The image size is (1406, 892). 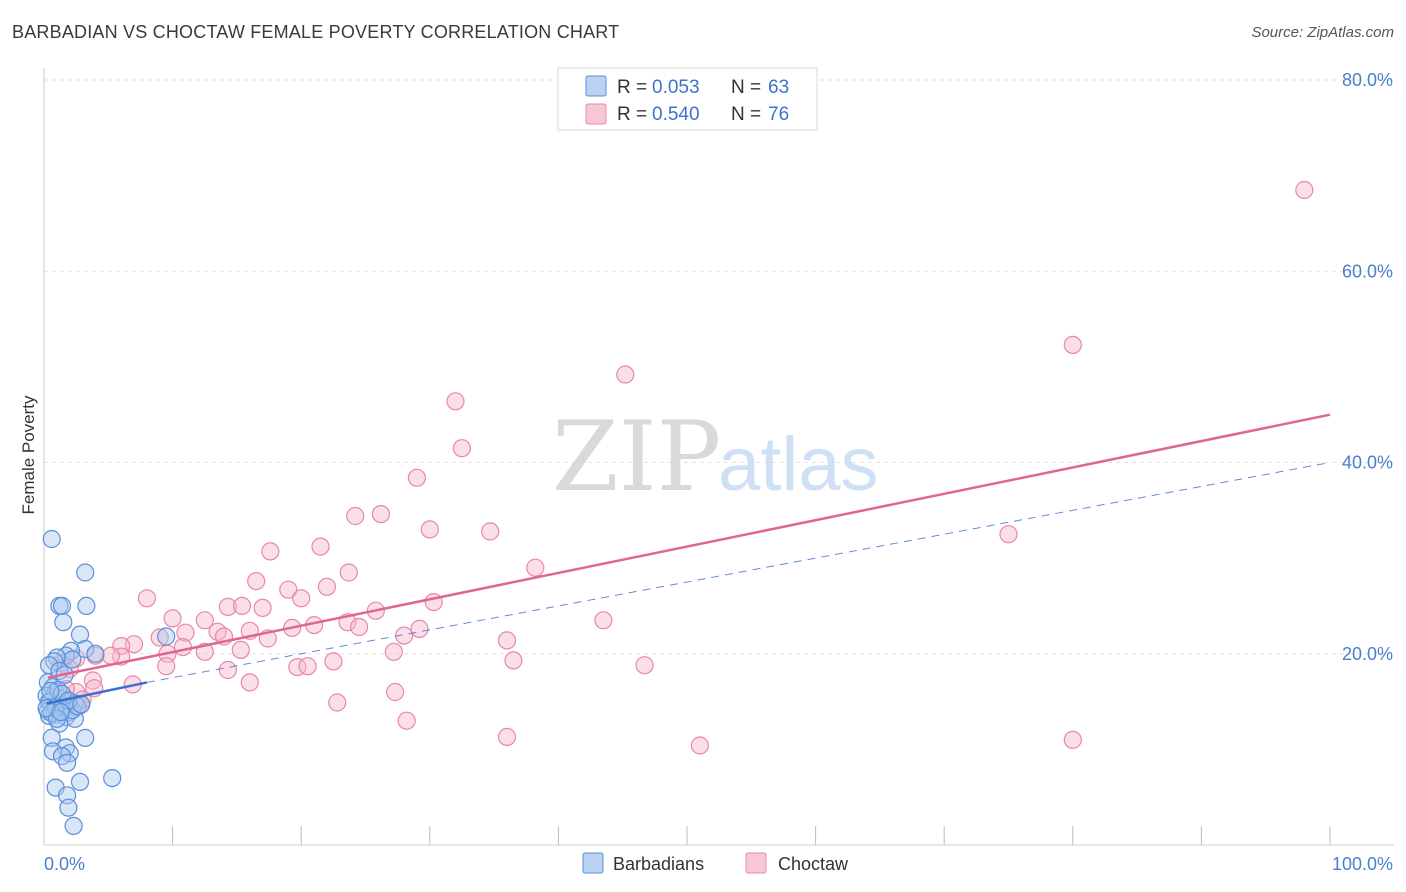 What do you see at coordinates (1367, 654) in the screenshot?
I see `y-tick-label-20: 20.0%` at bounding box center [1367, 654].